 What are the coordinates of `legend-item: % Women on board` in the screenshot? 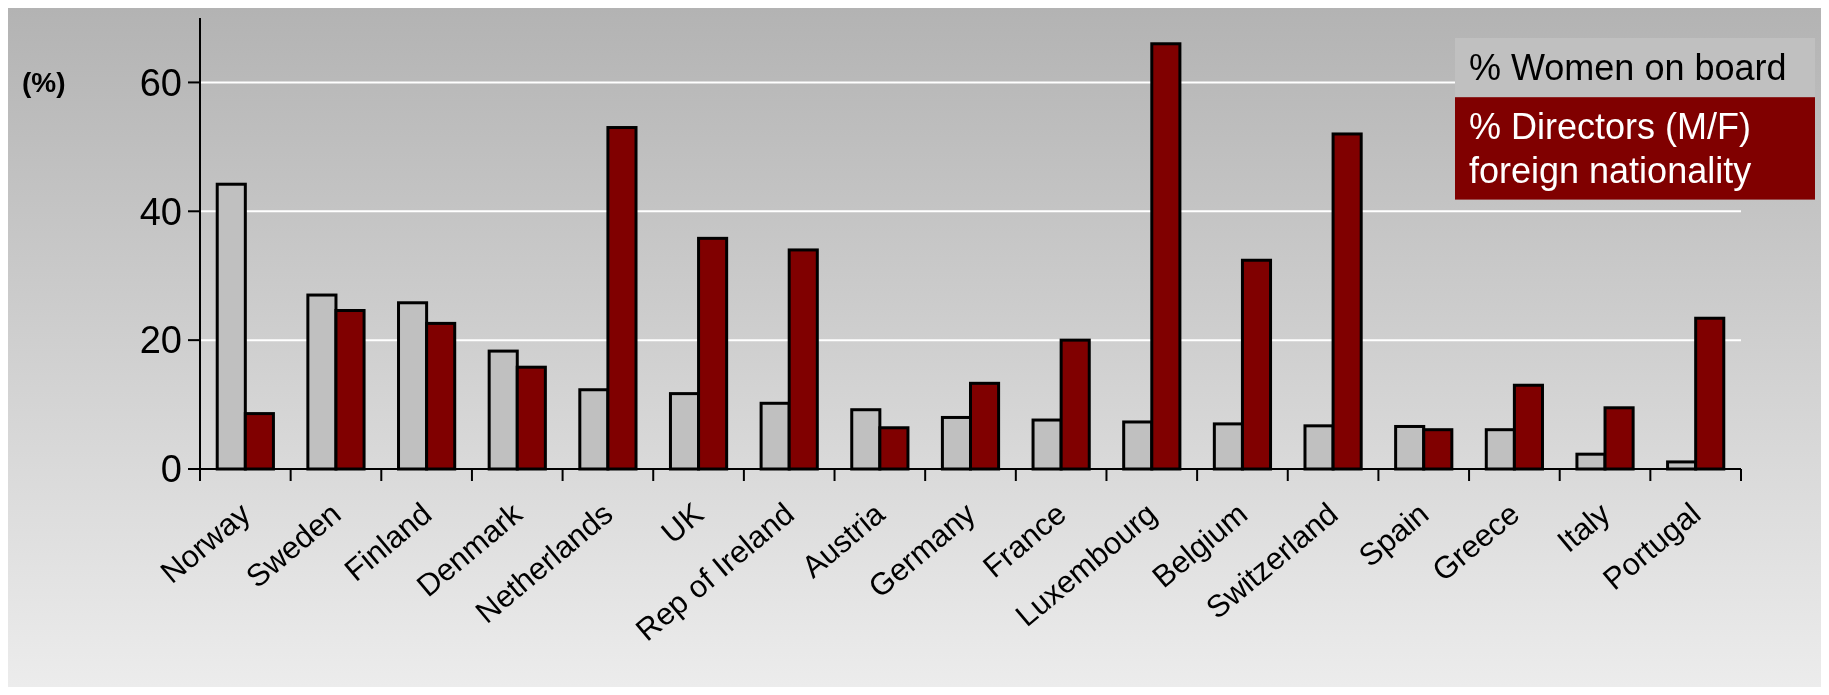 It's located at (1635, 68).